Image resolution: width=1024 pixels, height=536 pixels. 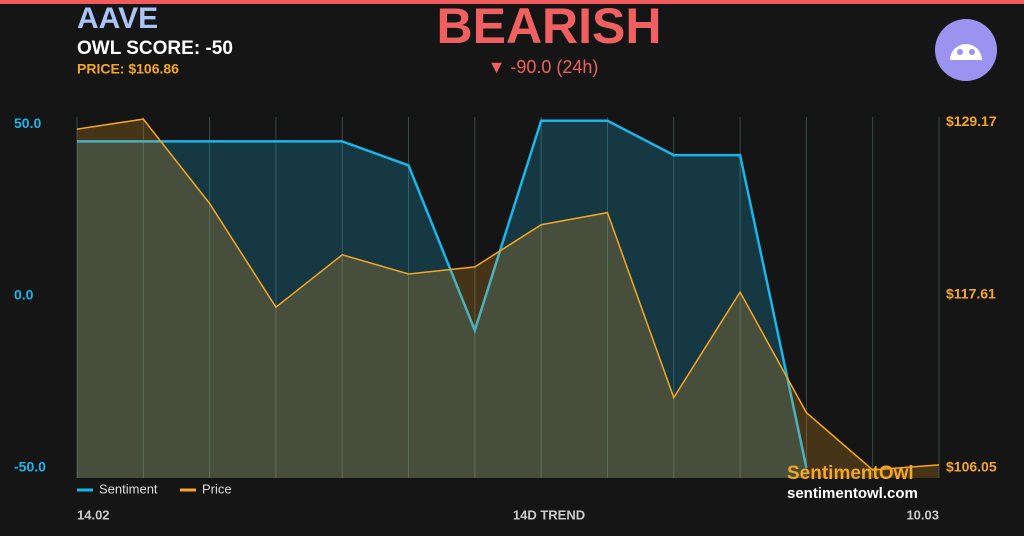 What do you see at coordinates (155, 48) in the screenshot?
I see `score: OWL SCORE: -50` at bounding box center [155, 48].